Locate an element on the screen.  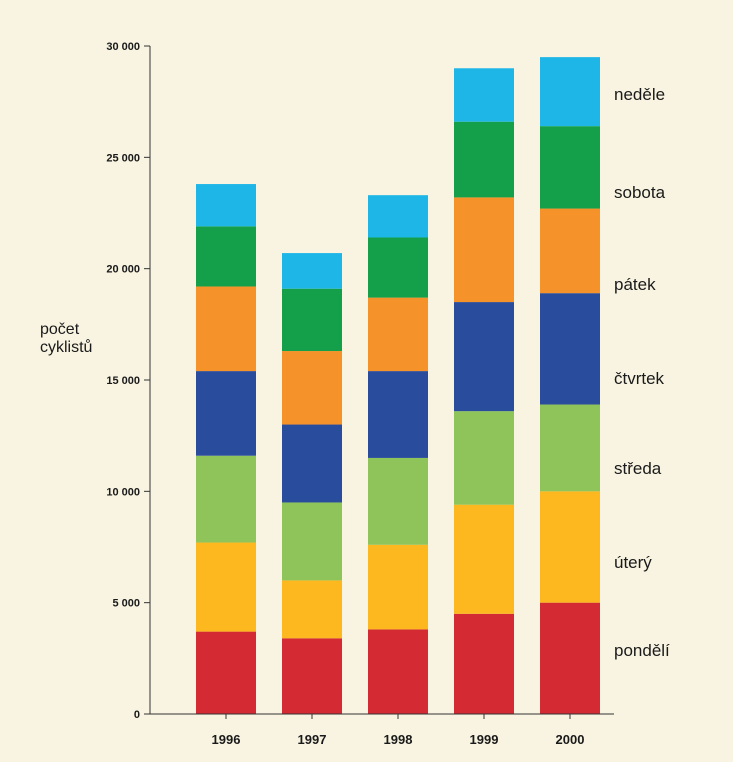
y-axis: 0 5 000 10 000 15 000 20 000 25 000 30 000 is located at coordinates (128, 381).